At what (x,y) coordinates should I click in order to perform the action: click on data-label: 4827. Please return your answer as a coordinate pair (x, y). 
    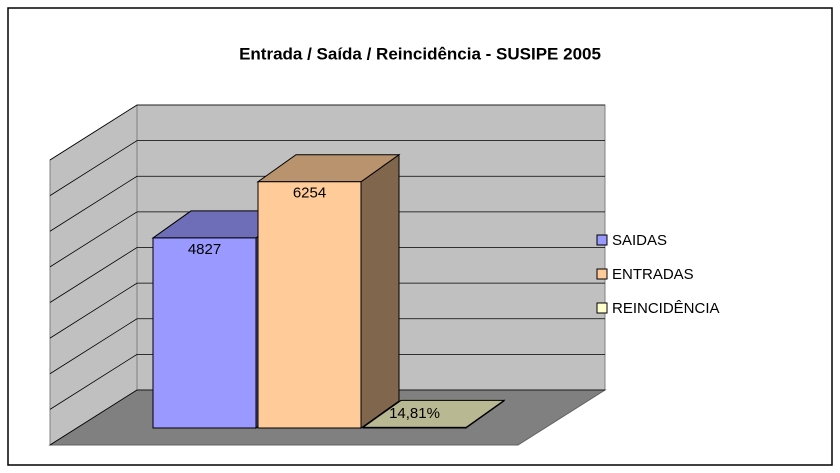
    Looking at the image, I should click on (204, 249).